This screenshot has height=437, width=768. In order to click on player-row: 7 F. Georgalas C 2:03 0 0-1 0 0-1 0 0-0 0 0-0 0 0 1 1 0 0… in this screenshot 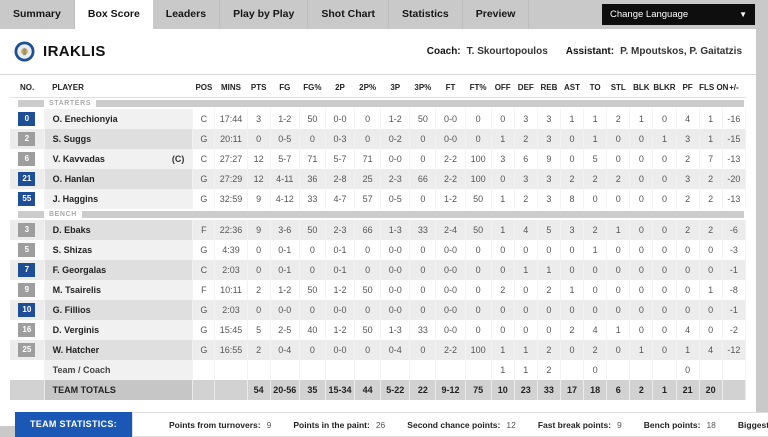, I will do `click(378, 270)`.